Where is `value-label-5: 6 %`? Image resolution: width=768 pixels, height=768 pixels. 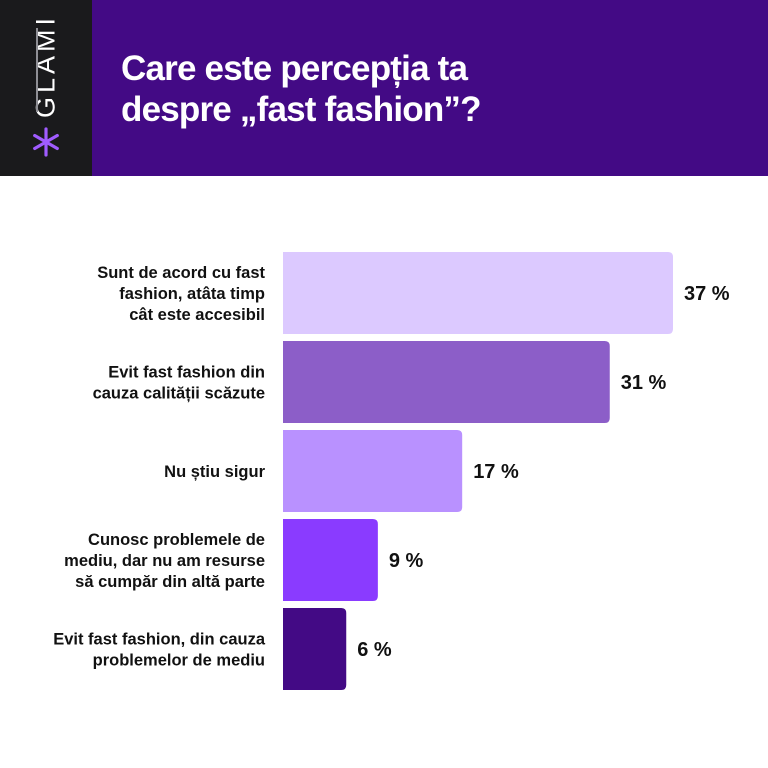 value-label-5: 6 % is located at coordinates (374, 650).